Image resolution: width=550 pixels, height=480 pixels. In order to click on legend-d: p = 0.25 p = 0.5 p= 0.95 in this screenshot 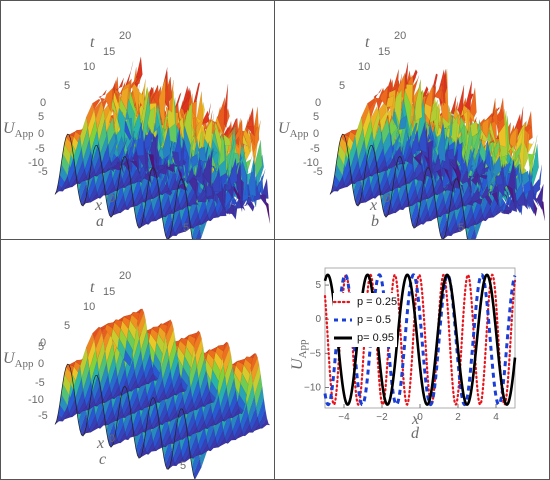, I will do `click(365, 320)`.